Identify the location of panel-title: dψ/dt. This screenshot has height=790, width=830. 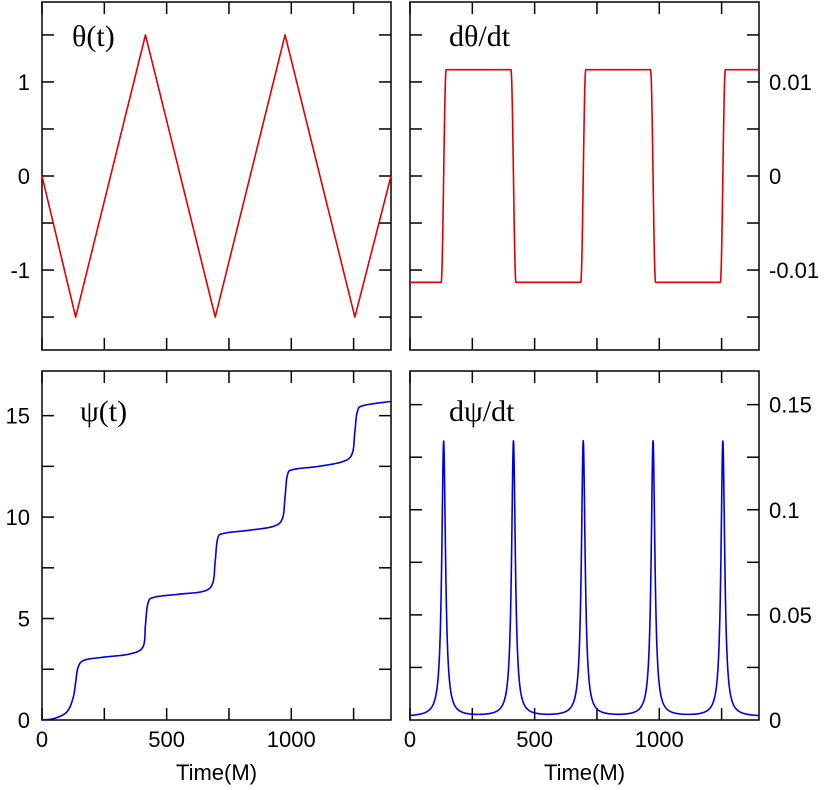
(482, 411).